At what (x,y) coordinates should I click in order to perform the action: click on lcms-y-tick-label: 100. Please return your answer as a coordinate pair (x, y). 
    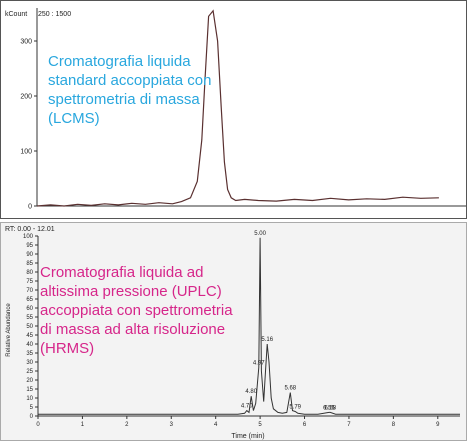
    Looking at the image, I should click on (26, 152).